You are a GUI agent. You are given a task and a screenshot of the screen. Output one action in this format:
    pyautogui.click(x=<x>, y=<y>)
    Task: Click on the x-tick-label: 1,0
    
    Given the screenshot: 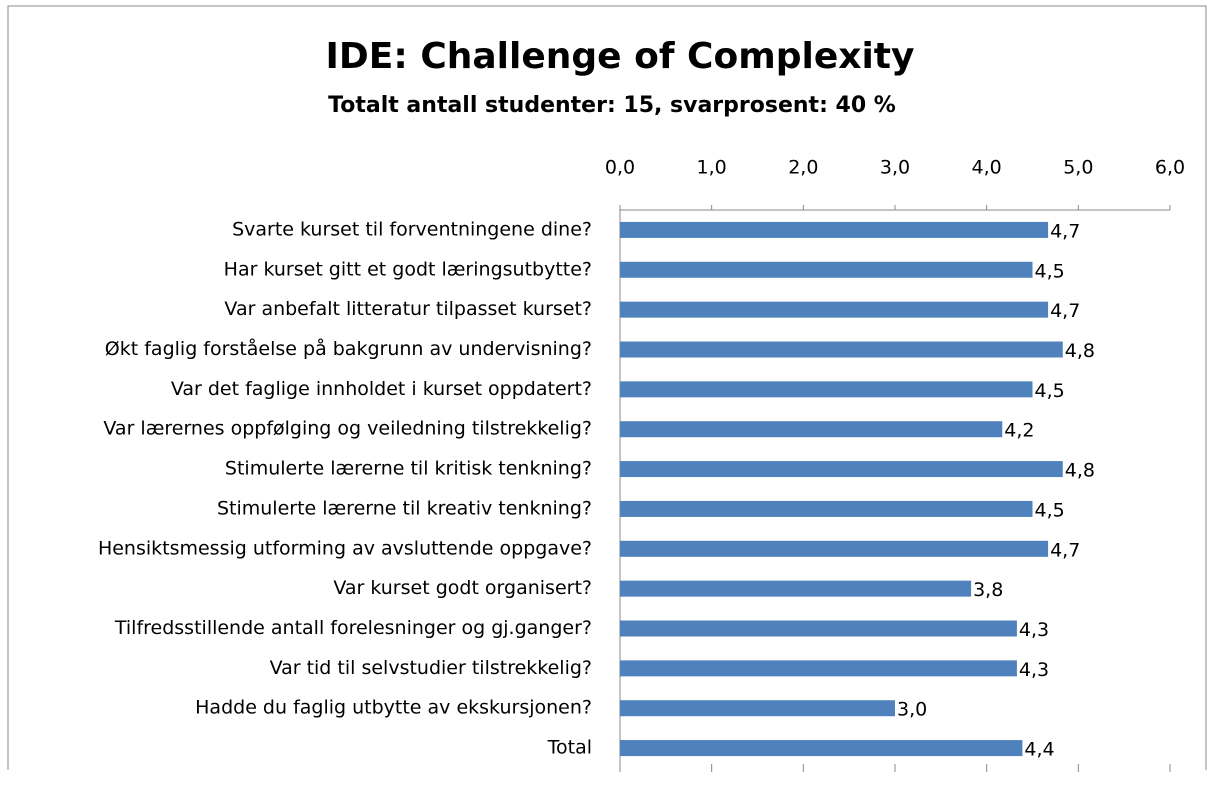 What is the action you would take?
    pyautogui.click(x=712, y=168)
    